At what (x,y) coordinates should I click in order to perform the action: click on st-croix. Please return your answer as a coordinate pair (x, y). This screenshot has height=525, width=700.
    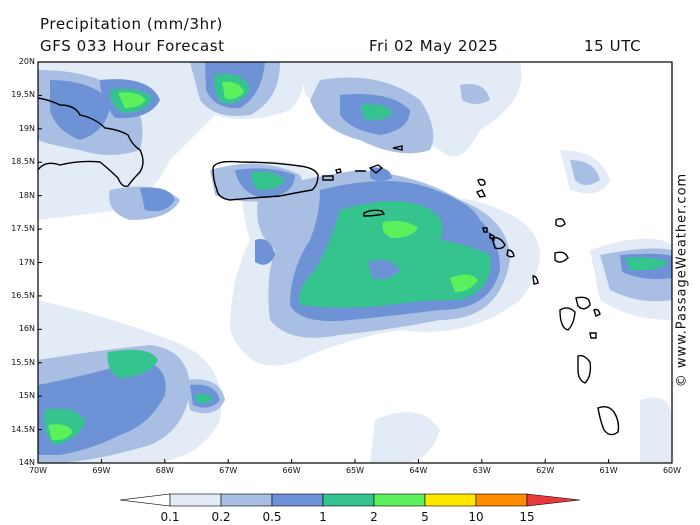
    Looking at the image, I should click on (374, 213).